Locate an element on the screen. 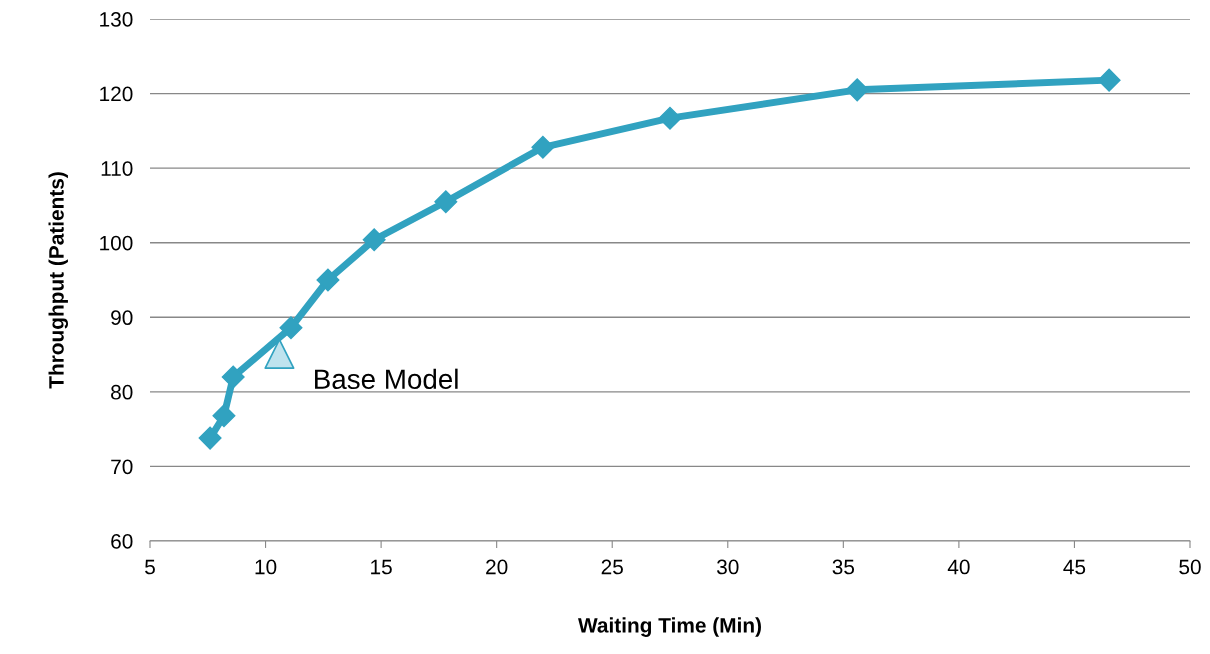  x-tick-label: 15 is located at coordinates (381, 567).